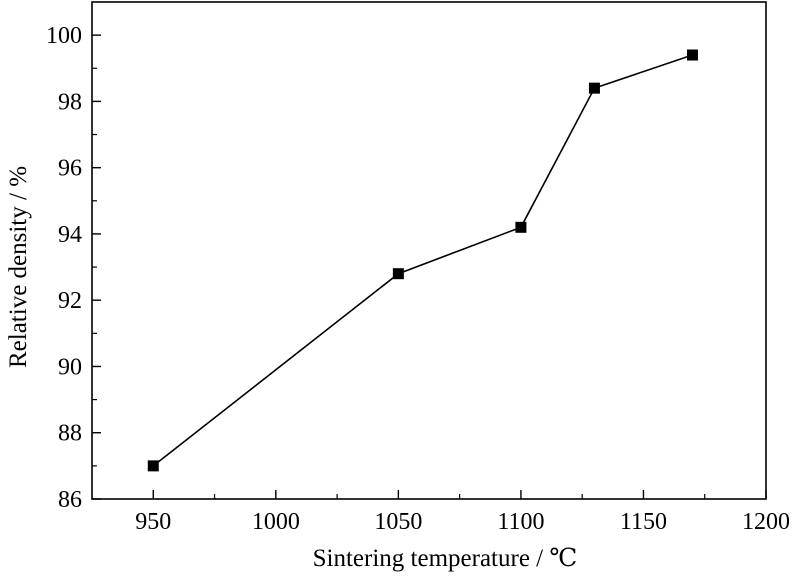 This screenshot has width=800, height=578. What do you see at coordinates (70, 434) in the screenshot?
I see `y-tick-label: 88` at bounding box center [70, 434].